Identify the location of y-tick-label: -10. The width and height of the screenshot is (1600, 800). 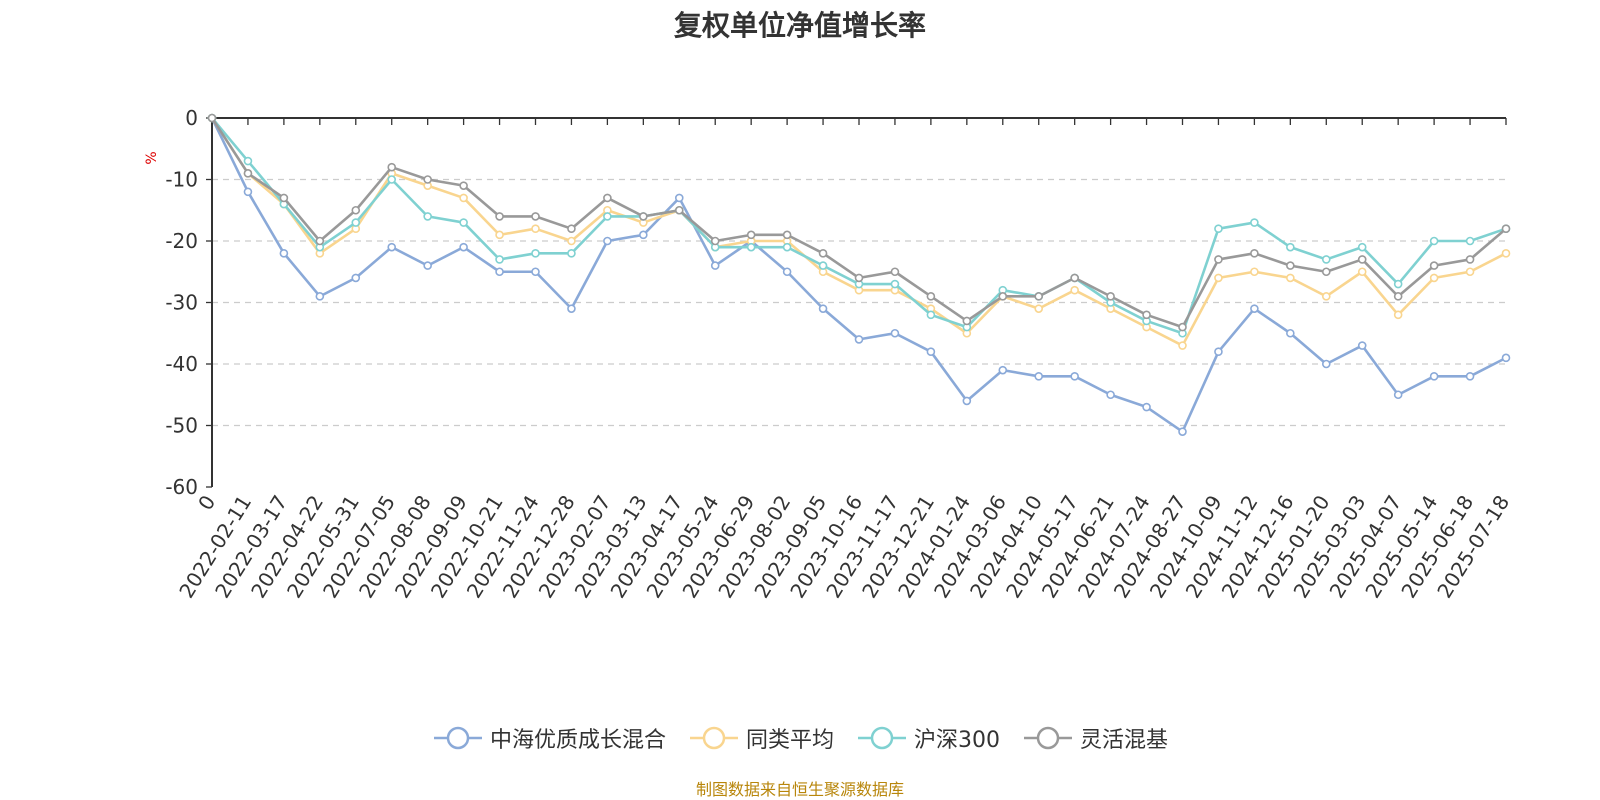
(181, 180).